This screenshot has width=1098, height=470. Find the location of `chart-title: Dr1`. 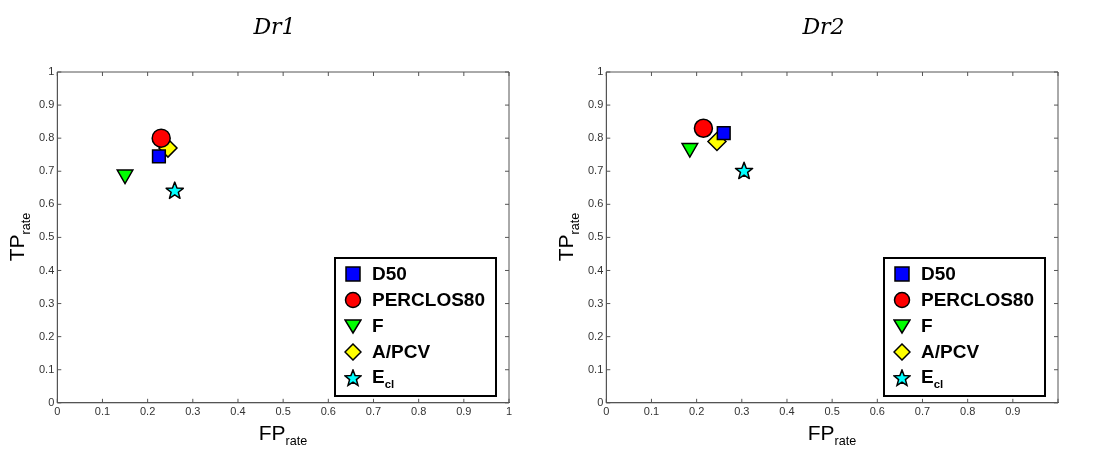

chart-title: Dr1 is located at coordinates (274, 26).